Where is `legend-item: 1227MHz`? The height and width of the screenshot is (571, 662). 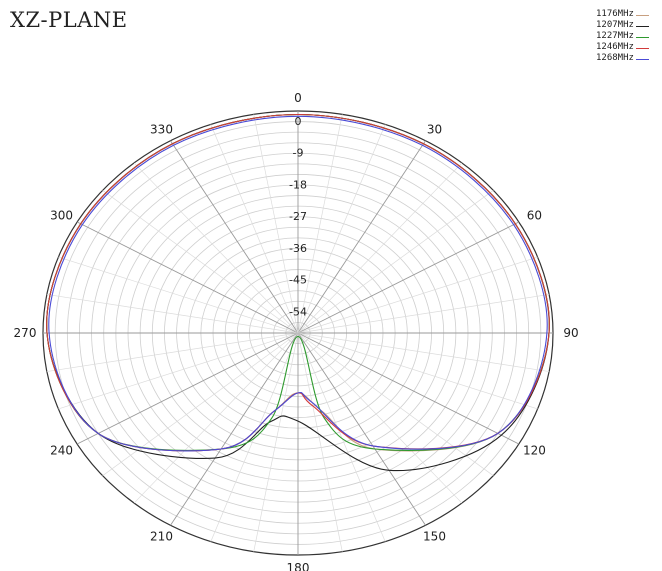 legend-item: 1227MHz is located at coordinates (622, 36).